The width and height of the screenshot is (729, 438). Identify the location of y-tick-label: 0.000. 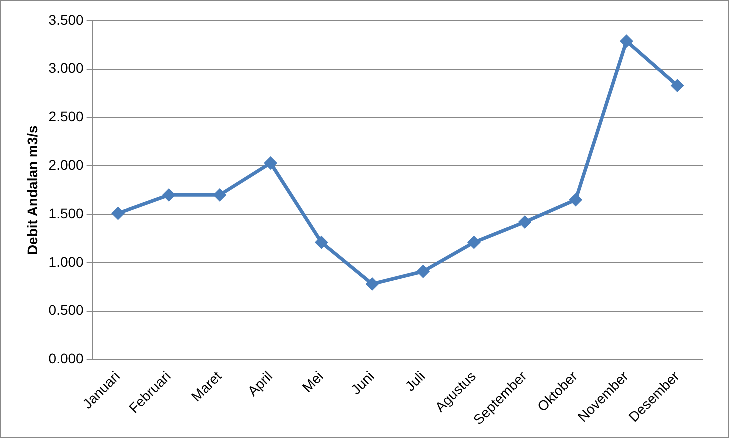
(66, 358).